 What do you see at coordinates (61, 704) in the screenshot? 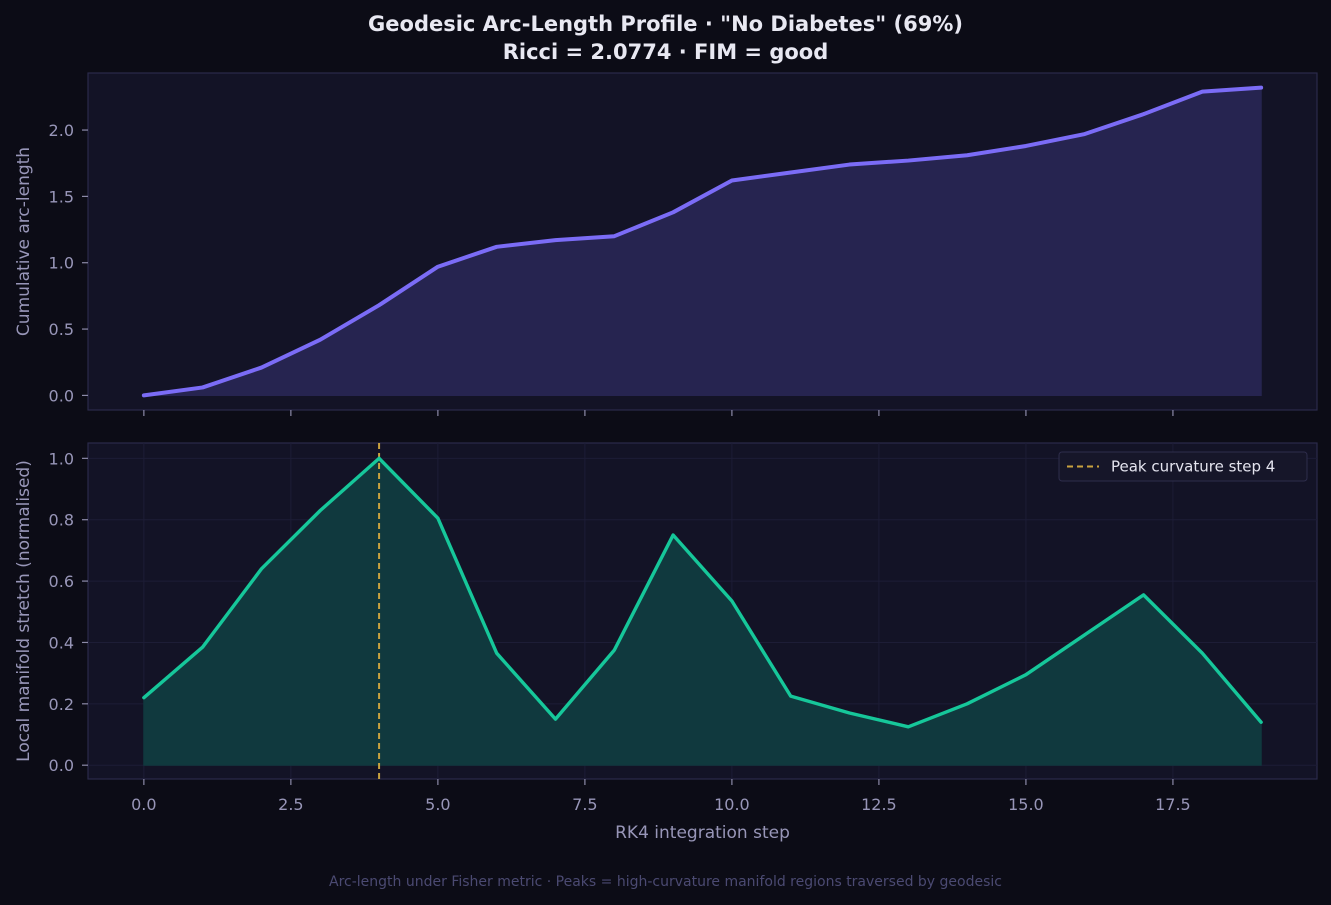
I see `y-tick-label: 0.2` at bounding box center [61, 704].